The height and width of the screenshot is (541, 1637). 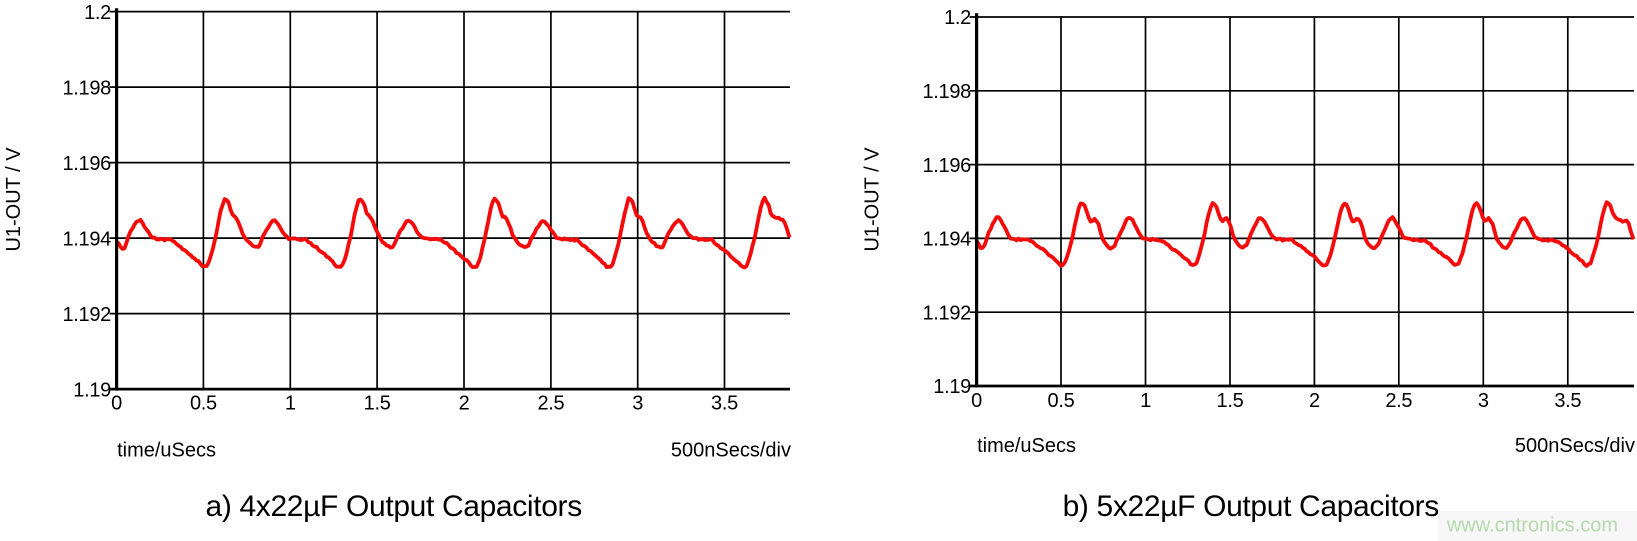 What do you see at coordinates (1251, 506) in the screenshot?
I see `svg-text: b) 5x22µF Output Capacitors` at bounding box center [1251, 506].